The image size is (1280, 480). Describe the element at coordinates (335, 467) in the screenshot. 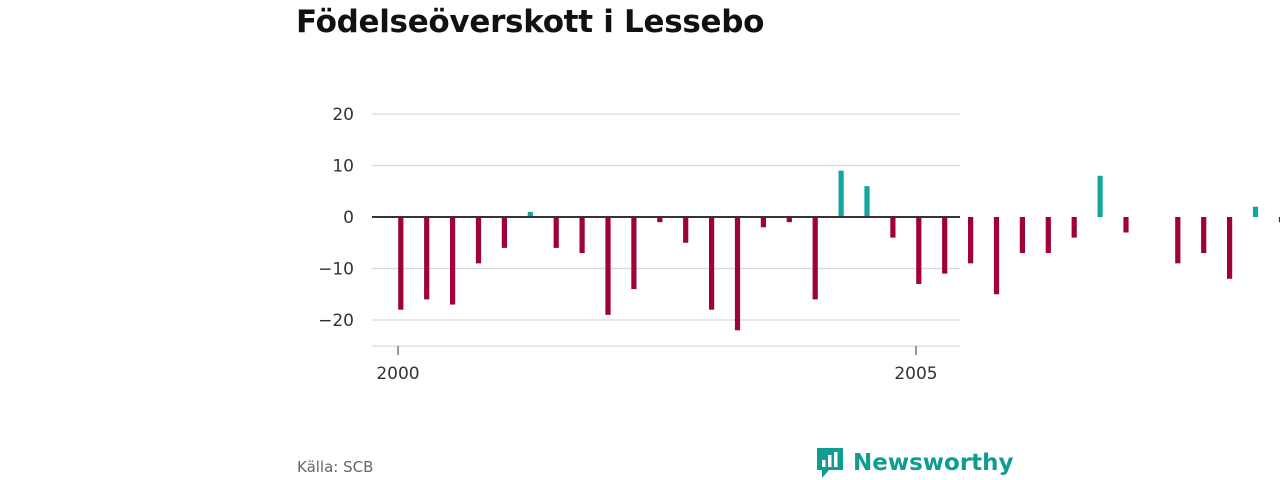

I see `source-label: Källa: SCB` at that location.